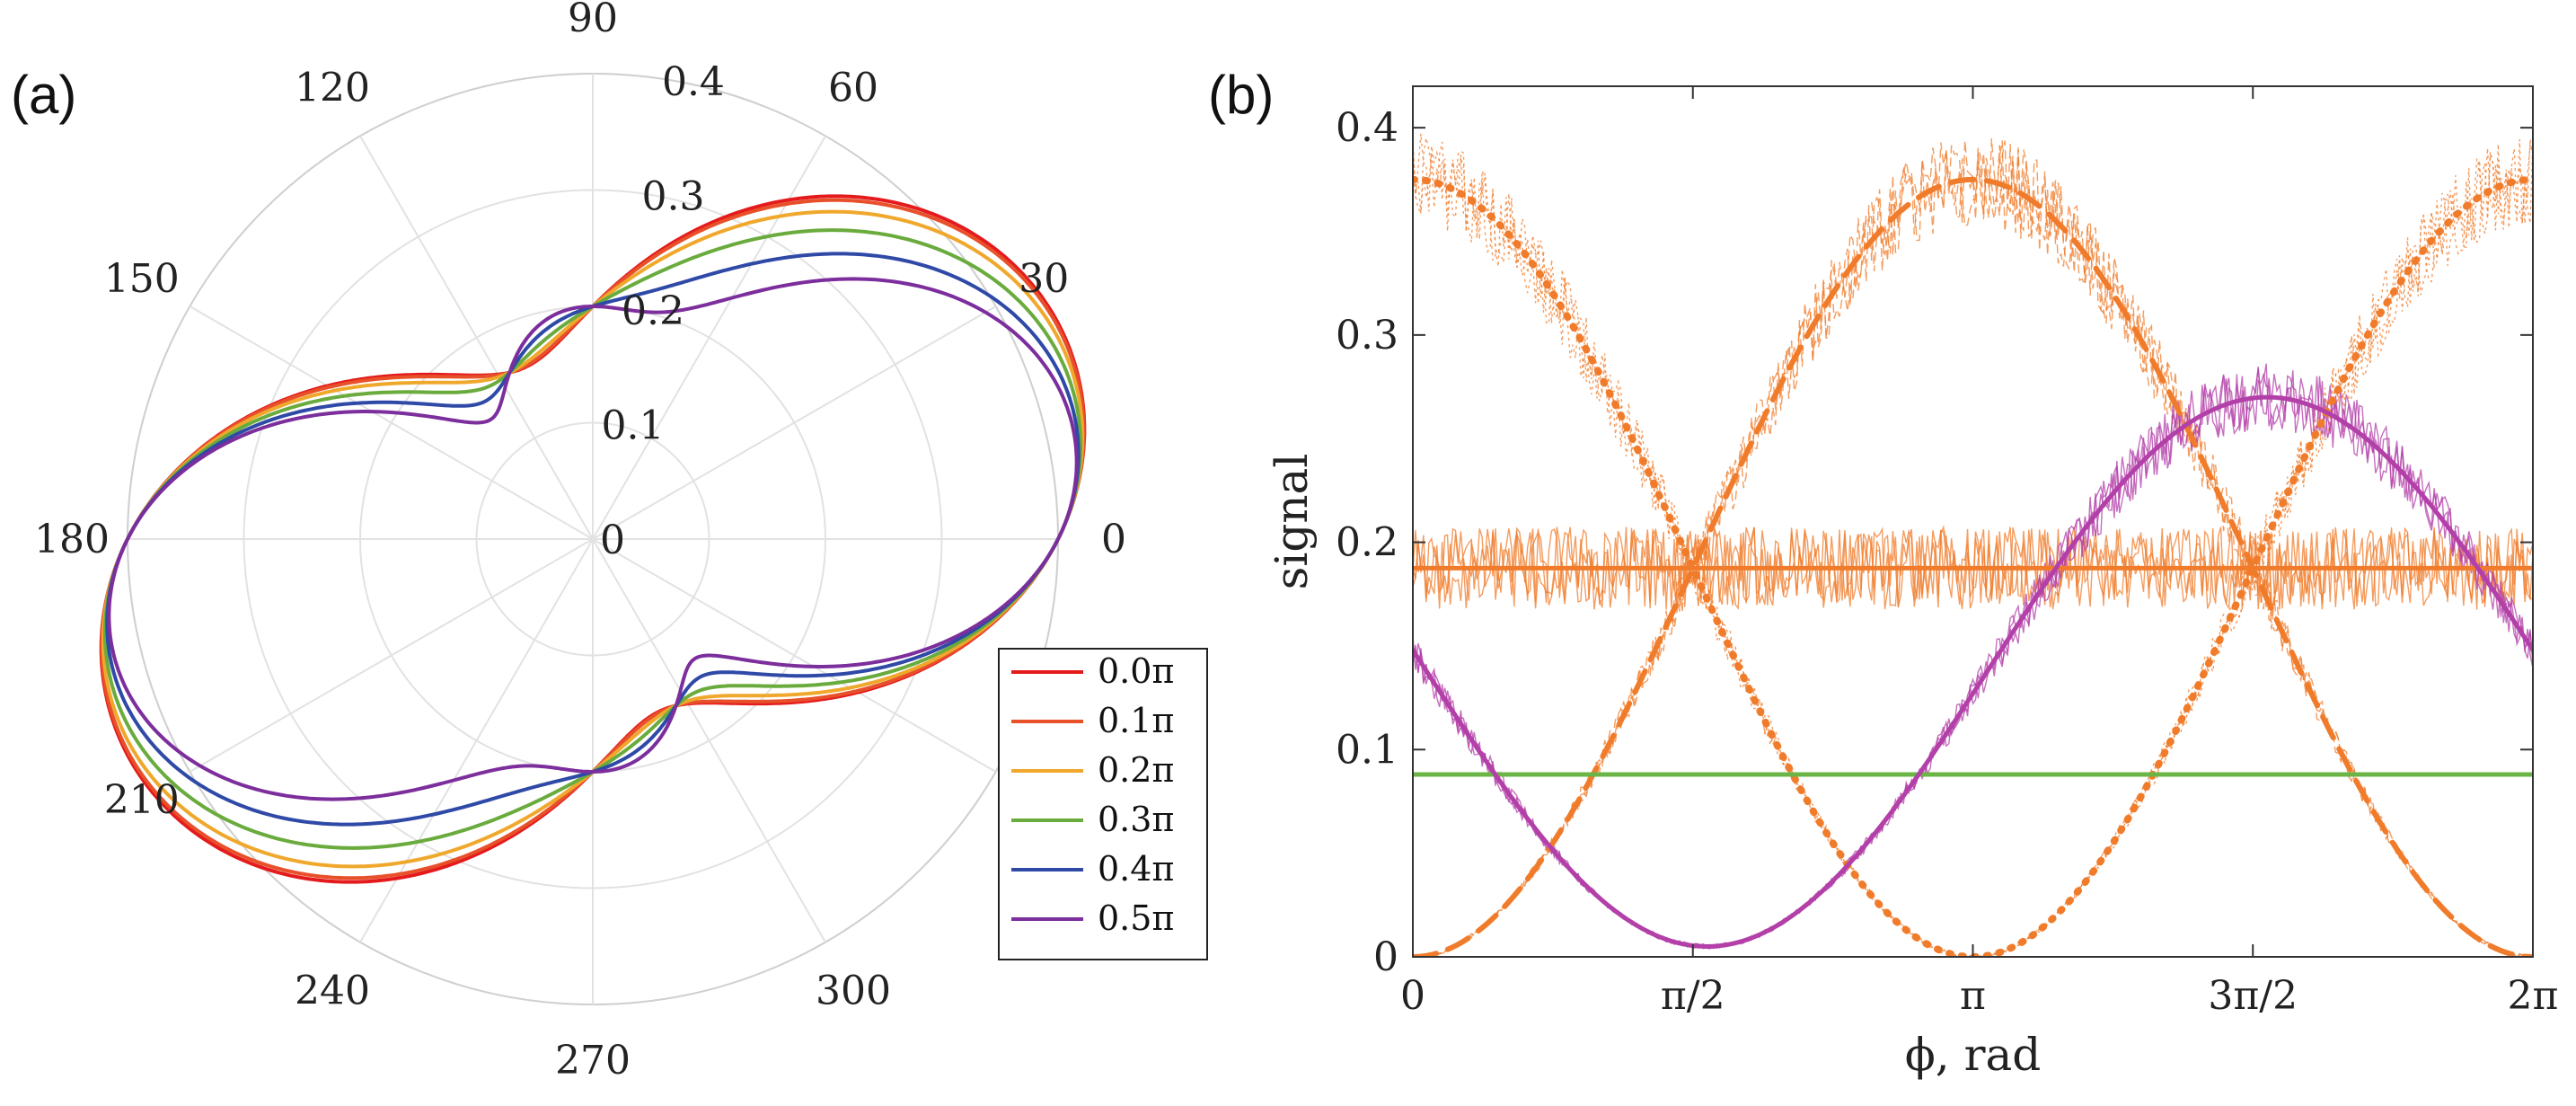  Describe the element at coordinates (1693, 996) in the screenshot. I see `x-tick-label: π/2` at that location.